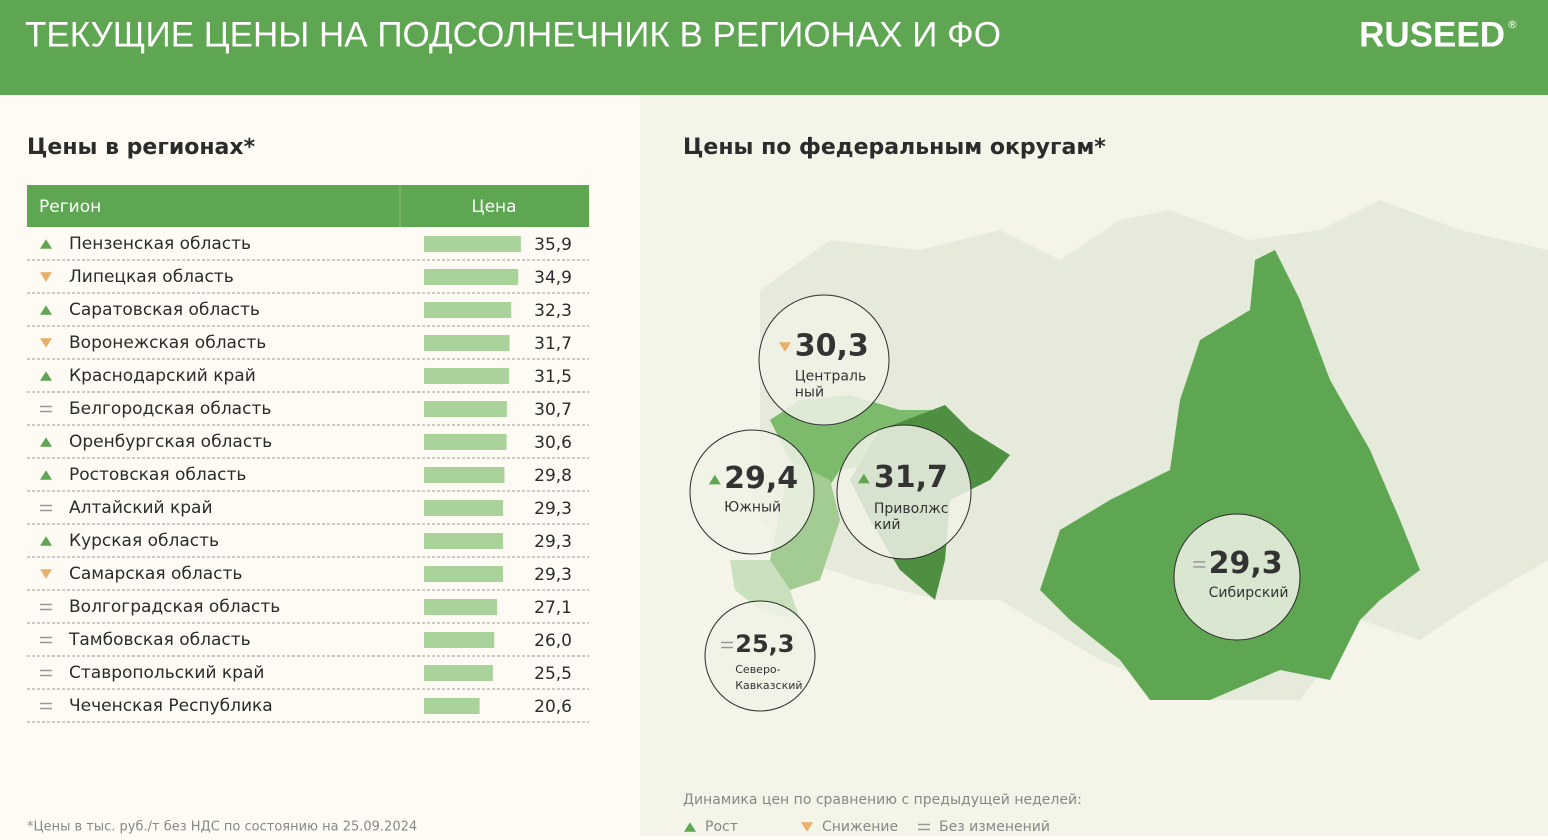 The height and width of the screenshot is (840, 1548). Describe the element at coordinates (141, 508) in the screenshot. I see `region-name: Алтайский край` at that location.